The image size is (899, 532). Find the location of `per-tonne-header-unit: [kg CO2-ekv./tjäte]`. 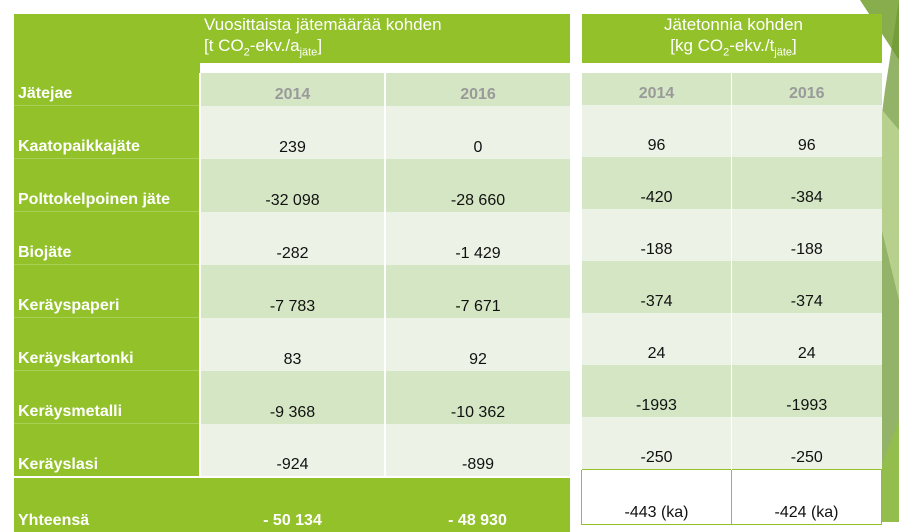

per-tonne-header-unit: [kg CO2-ekv./tjäte] is located at coordinates (733, 47).